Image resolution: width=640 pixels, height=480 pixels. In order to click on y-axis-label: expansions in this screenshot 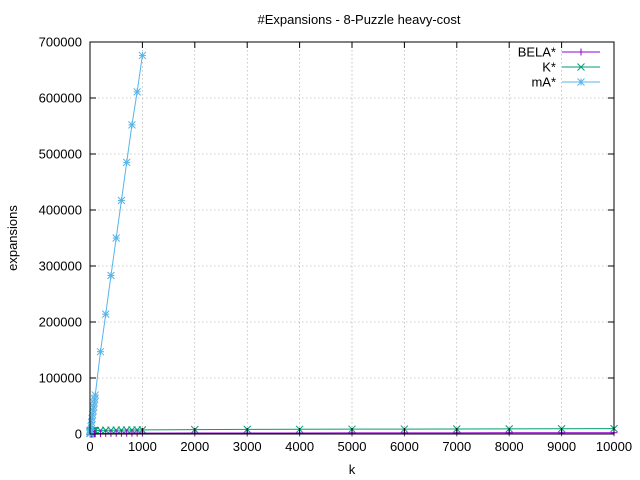, I will do `click(12, 238)`.